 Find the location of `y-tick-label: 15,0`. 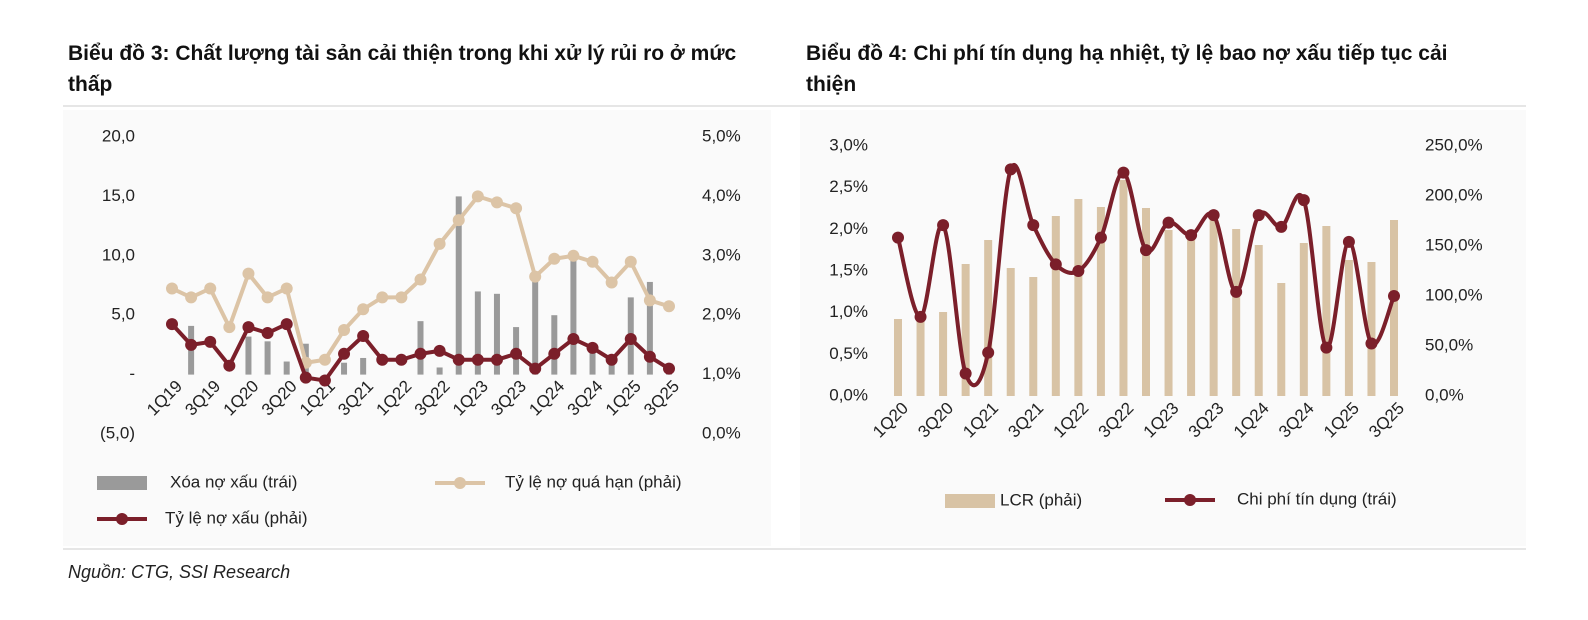

y-tick-label: 15,0 is located at coordinates (118, 195).